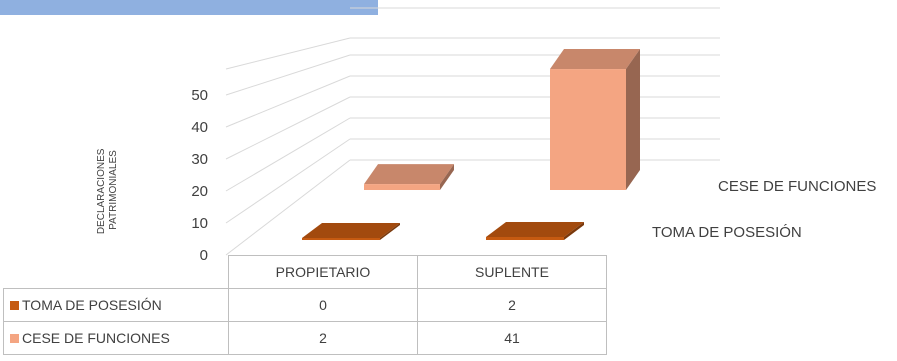 The height and width of the screenshot is (361, 897). Describe the element at coordinates (199, 223) in the screenshot. I see `y-tick-label: 10` at that location.